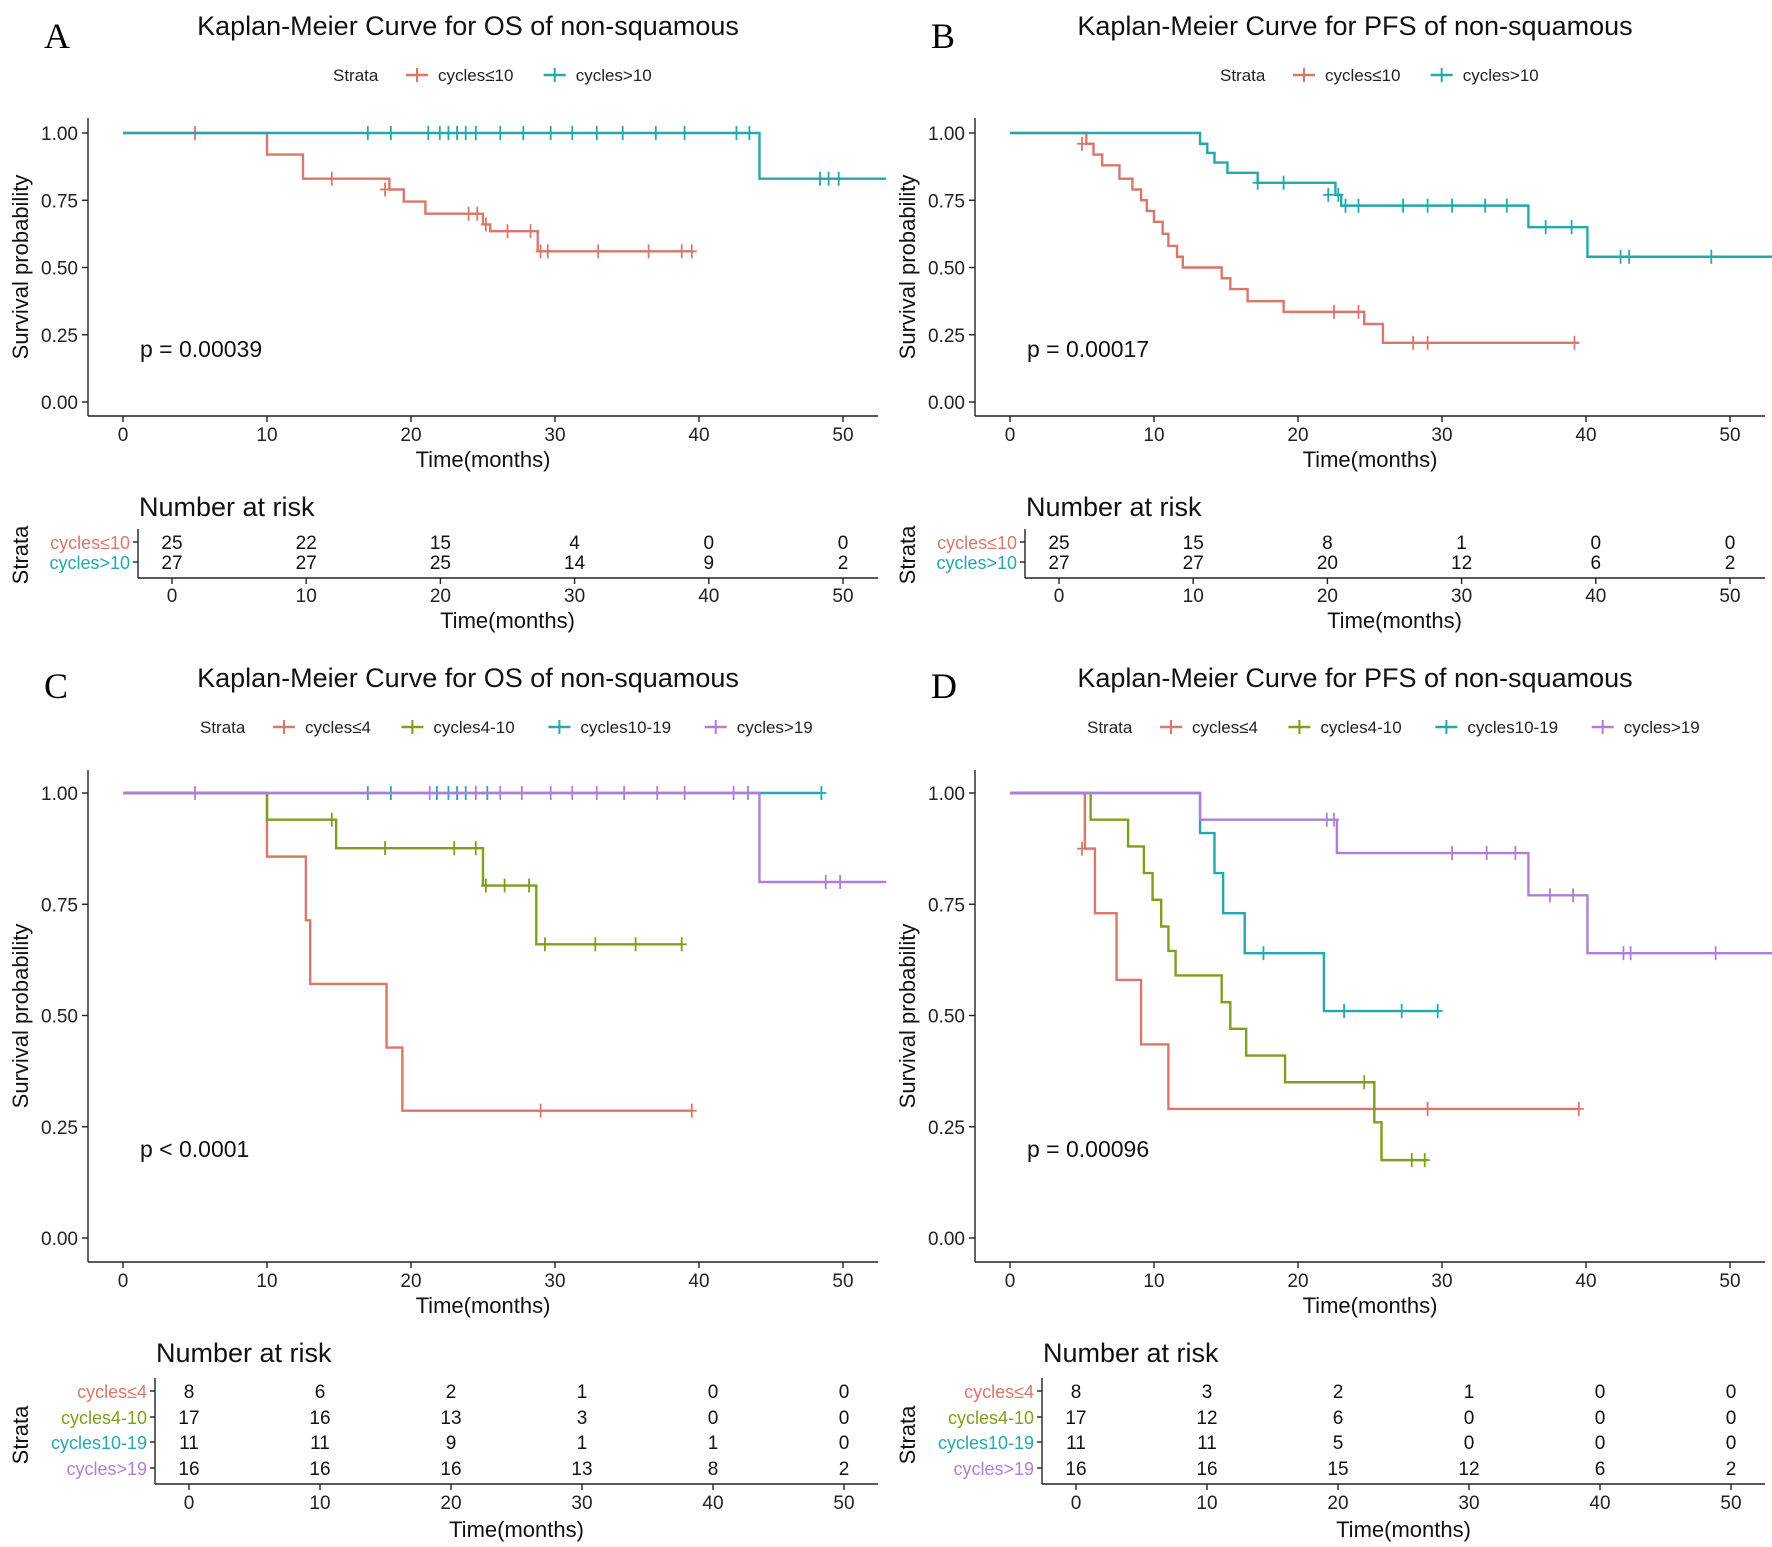 This screenshot has width=1772, height=1547. What do you see at coordinates (1088, 1149) in the screenshot?
I see `p-value: p = 0.00096` at bounding box center [1088, 1149].